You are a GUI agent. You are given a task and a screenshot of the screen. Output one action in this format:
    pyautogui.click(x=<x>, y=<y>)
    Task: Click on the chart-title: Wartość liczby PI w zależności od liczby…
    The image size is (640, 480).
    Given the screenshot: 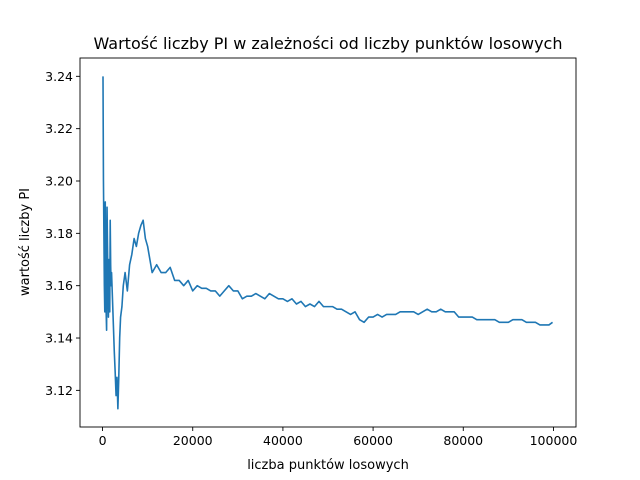 What is the action you would take?
    pyautogui.click(x=328, y=43)
    